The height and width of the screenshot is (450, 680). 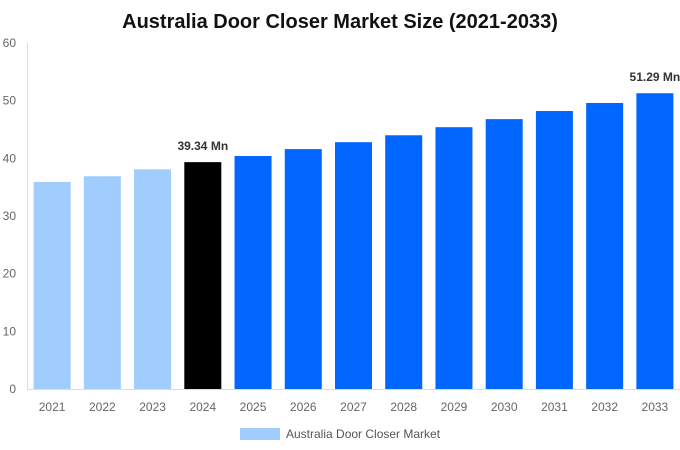 I want to click on x-tick-label: 2021, so click(x=52, y=407).